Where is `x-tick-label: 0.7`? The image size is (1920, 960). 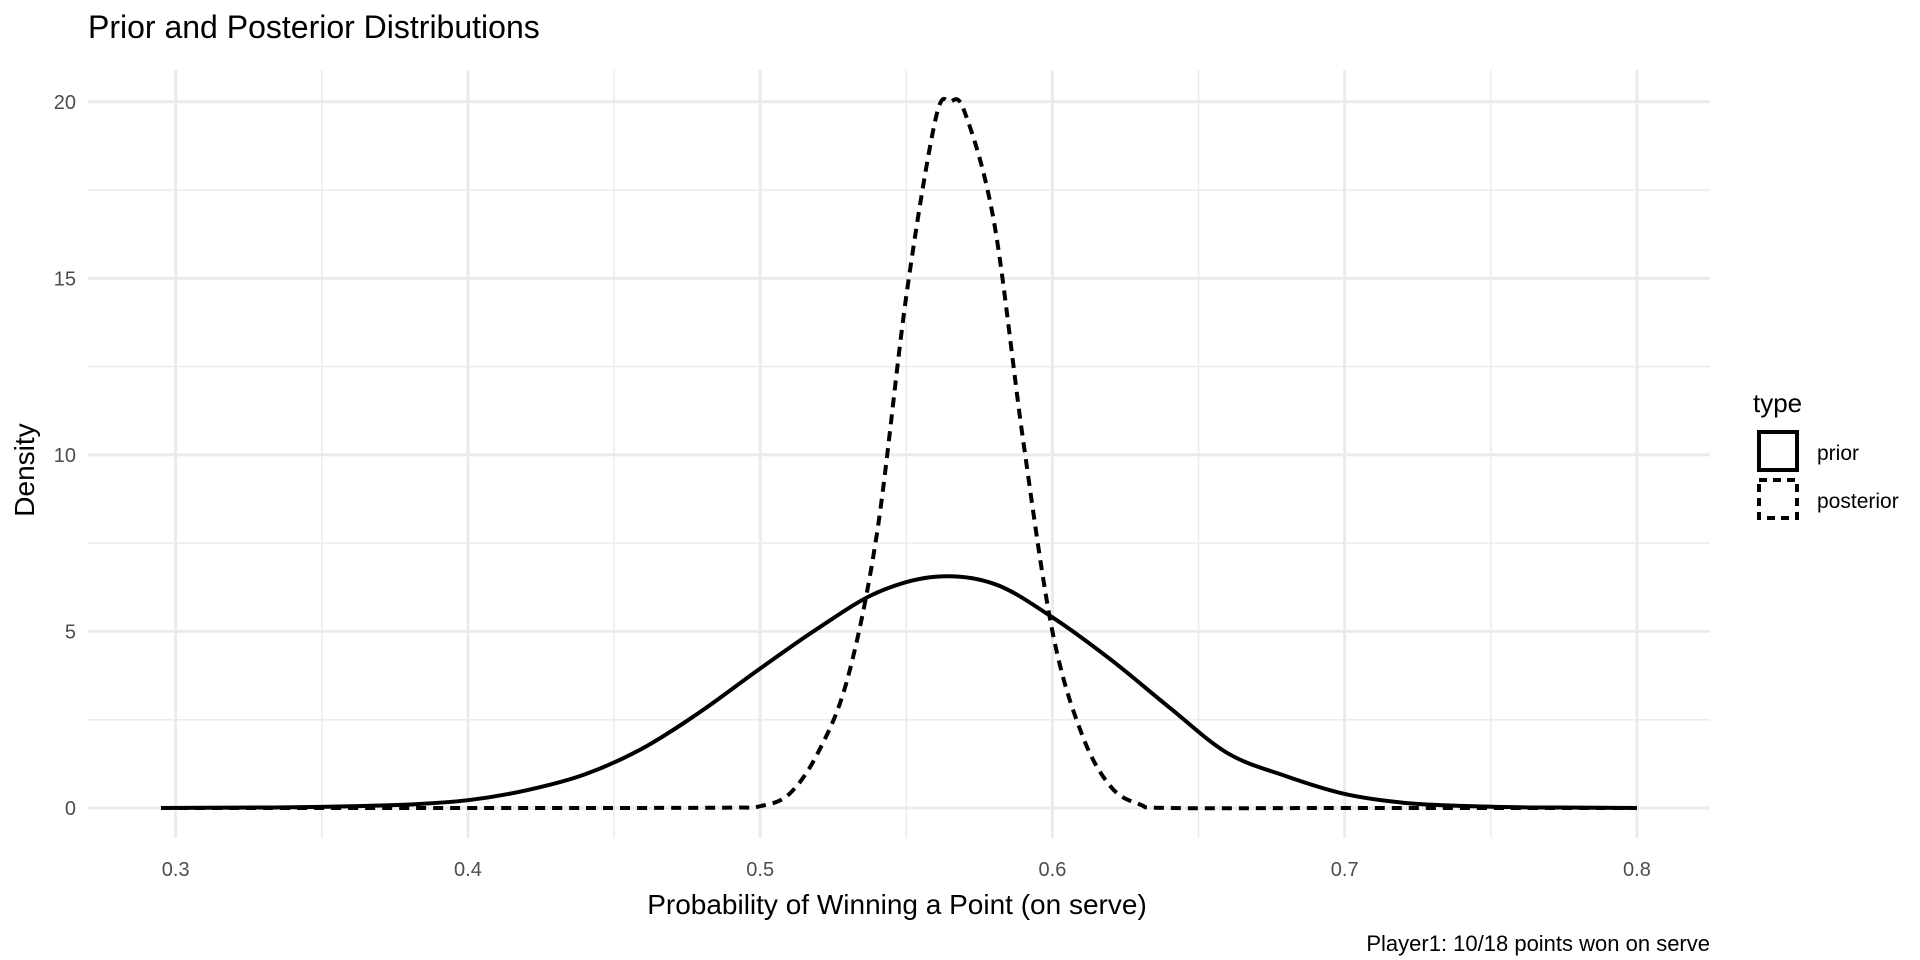 x-tick-label: 0.7 is located at coordinates (1345, 870).